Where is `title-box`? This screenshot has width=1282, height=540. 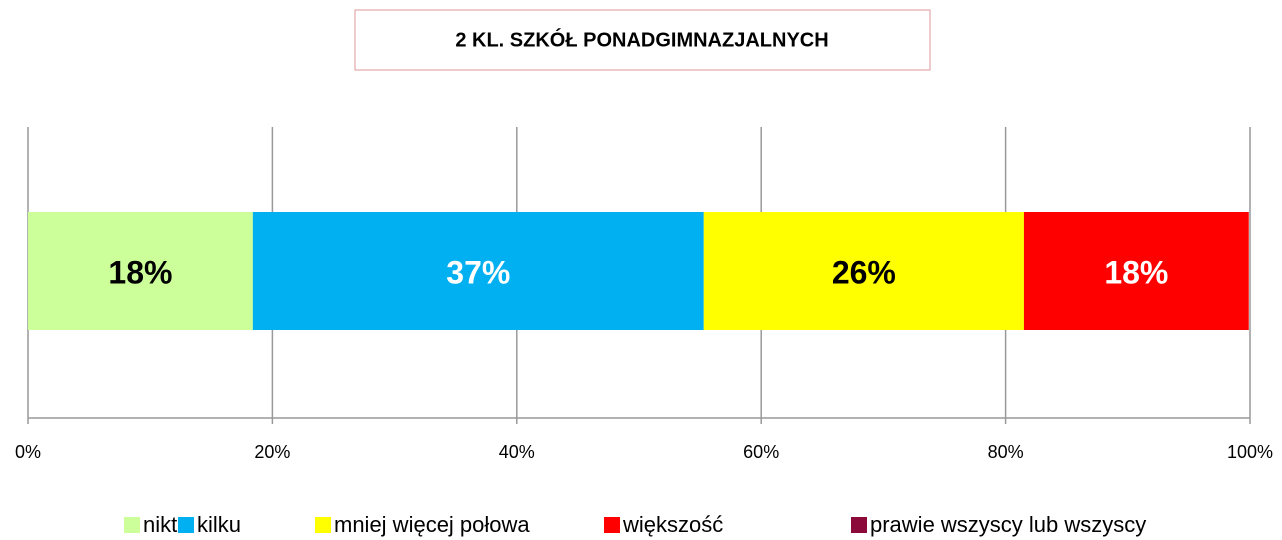 title-box is located at coordinates (642, 40).